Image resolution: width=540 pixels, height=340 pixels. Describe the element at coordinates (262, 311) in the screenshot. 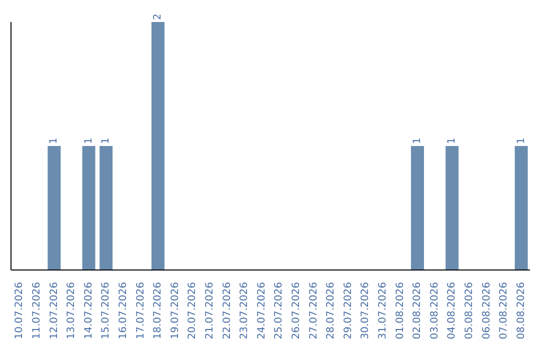

I see `x-tick-label: 24.07.2026` at that location.